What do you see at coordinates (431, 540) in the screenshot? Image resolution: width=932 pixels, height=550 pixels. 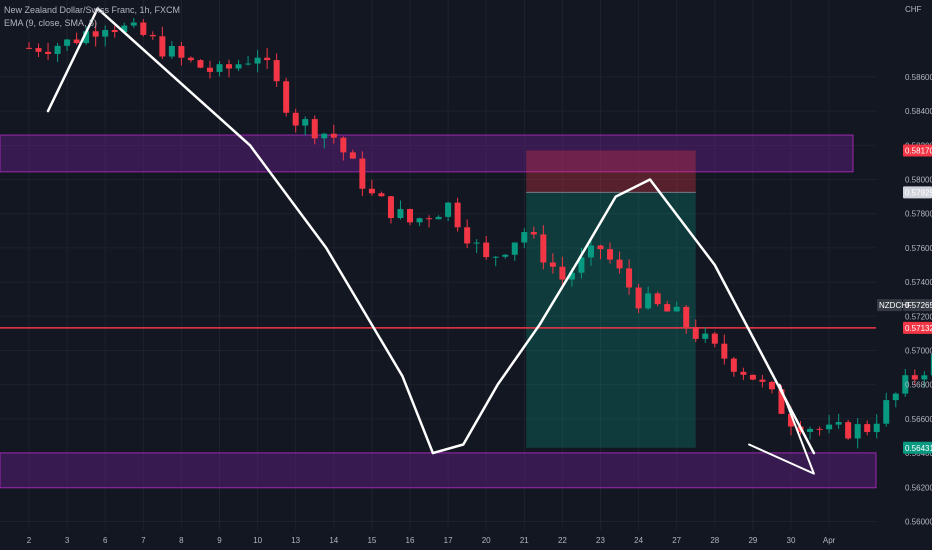 I see `time-axis: 2 3 6 7 8 9 10 13 14 15 16 17 20 21 22 23 24 27 28 29 30 Apr` at bounding box center [431, 540].